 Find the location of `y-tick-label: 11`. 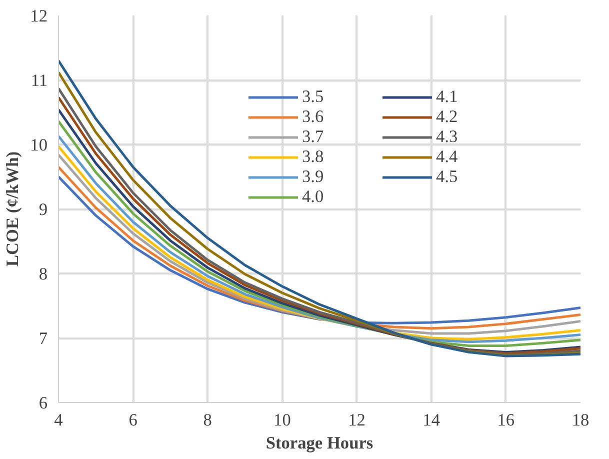

y-tick-label: 11 is located at coordinates (39, 80).